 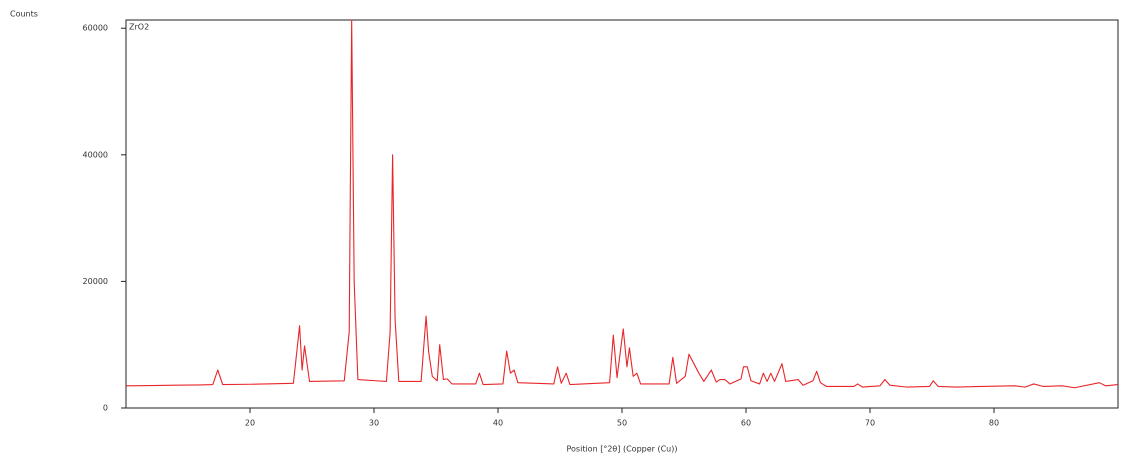 What do you see at coordinates (105, 408) in the screenshot?
I see `y-tick-label: 0` at bounding box center [105, 408].